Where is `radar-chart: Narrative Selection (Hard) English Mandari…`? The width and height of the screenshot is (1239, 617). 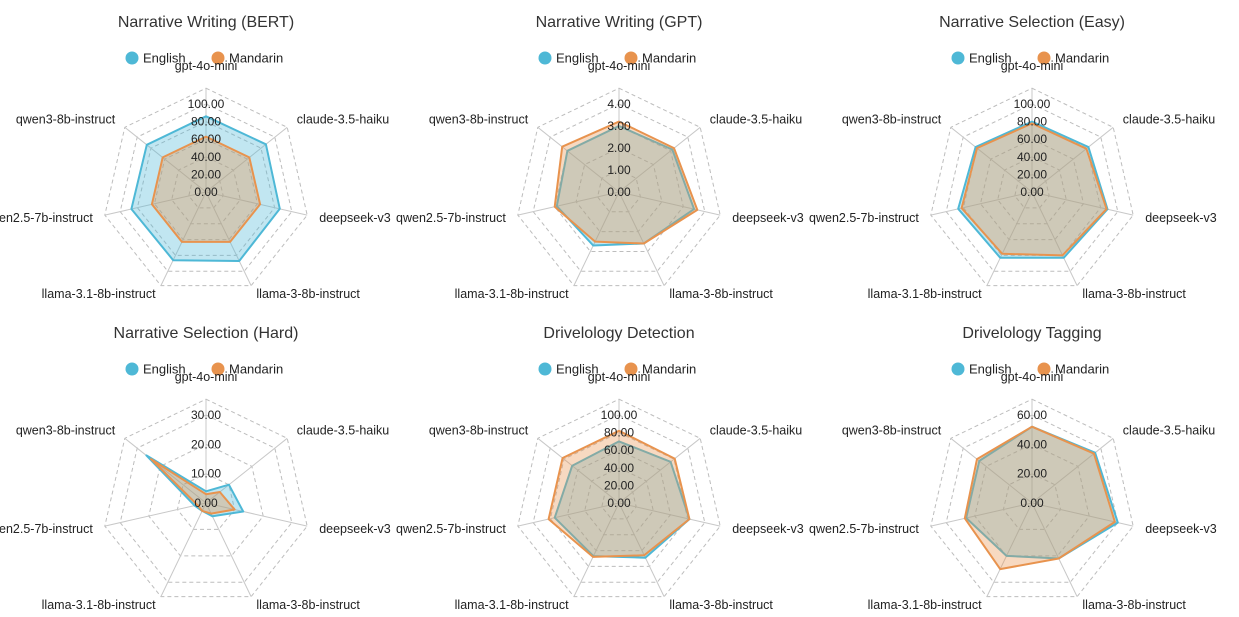
radar-chart: Narrative Selection (Hard) English Mandari… is located at coordinates (195, 468).